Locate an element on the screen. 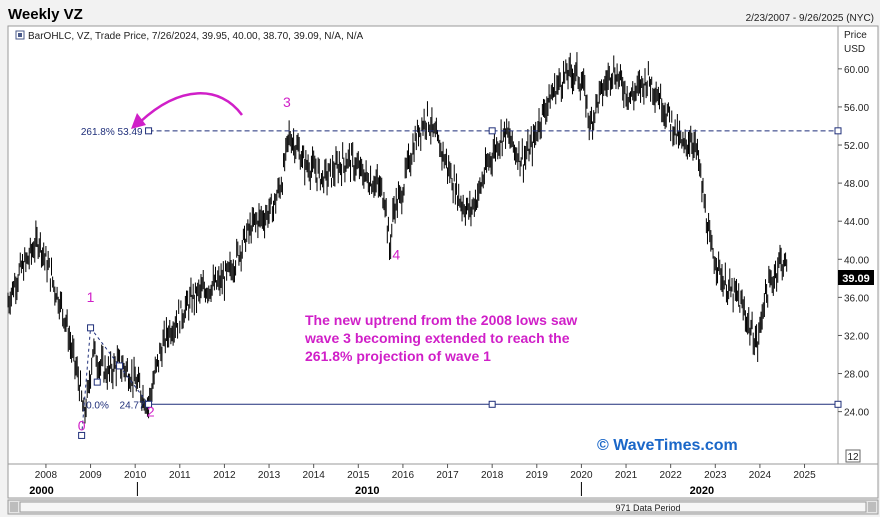 Image resolution: width=880 pixels, height=517 pixels. level-value-label: 24.77 is located at coordinates (132, 405).